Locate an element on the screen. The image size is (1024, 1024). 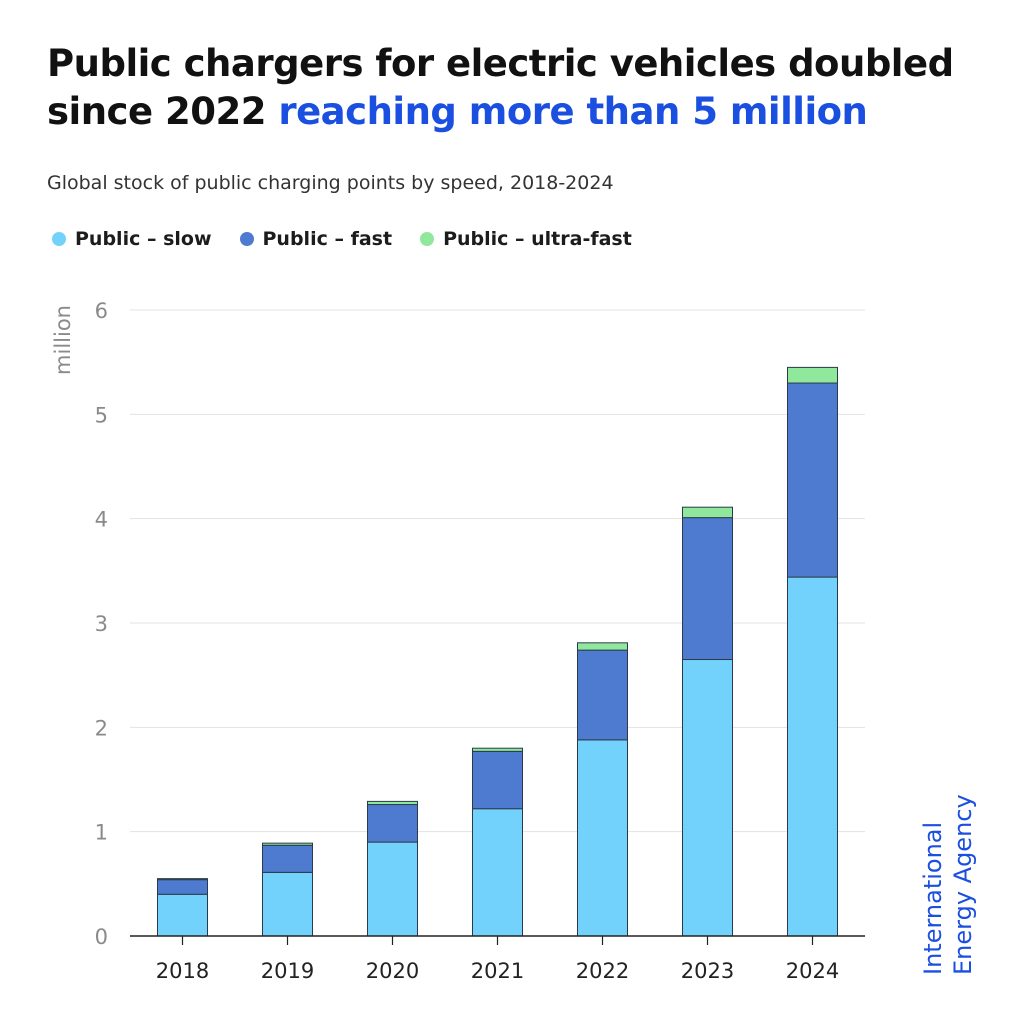
legend-item-slow: Public – slow is located at coordinates (132, 239).